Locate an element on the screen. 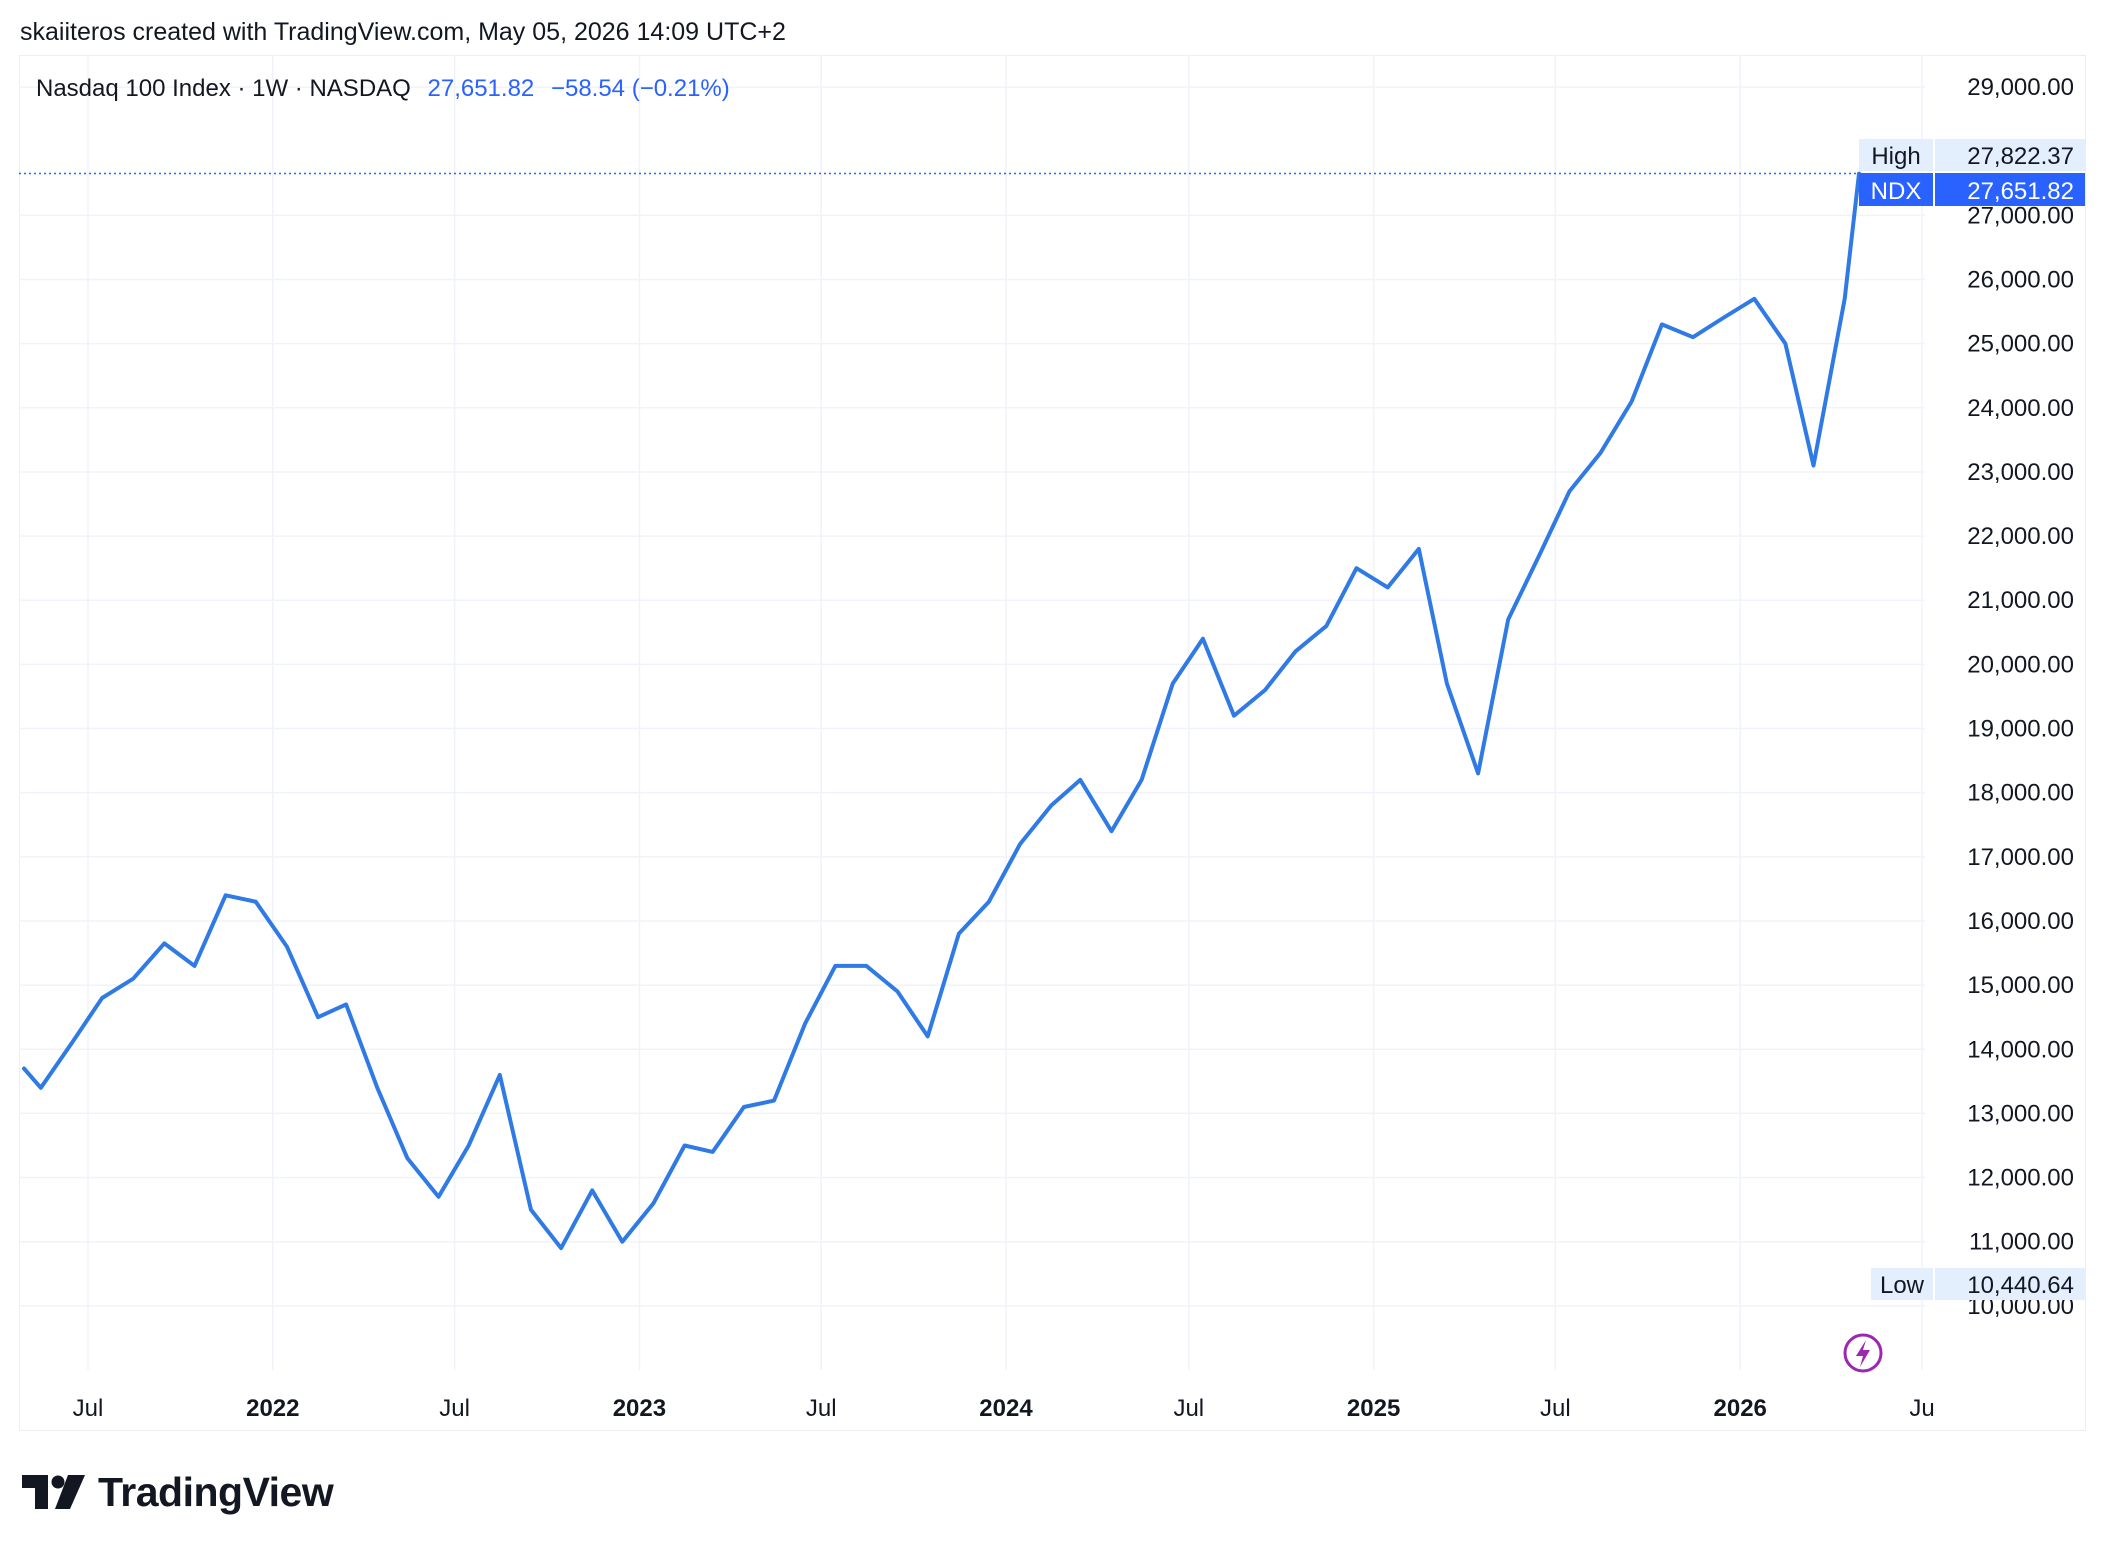  time-axis: Jul 2022 Jul 2023 Jul 2024 Jul 2025 Jul 2026 Ju is located at coordinates (1004, 1408).